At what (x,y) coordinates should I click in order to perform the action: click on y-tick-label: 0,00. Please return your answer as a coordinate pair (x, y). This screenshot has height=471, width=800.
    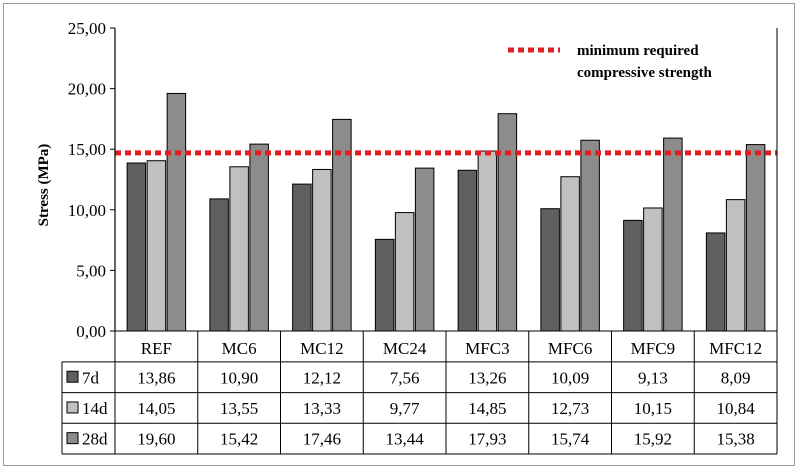
    Looking at the image, I should click on (91, 331).